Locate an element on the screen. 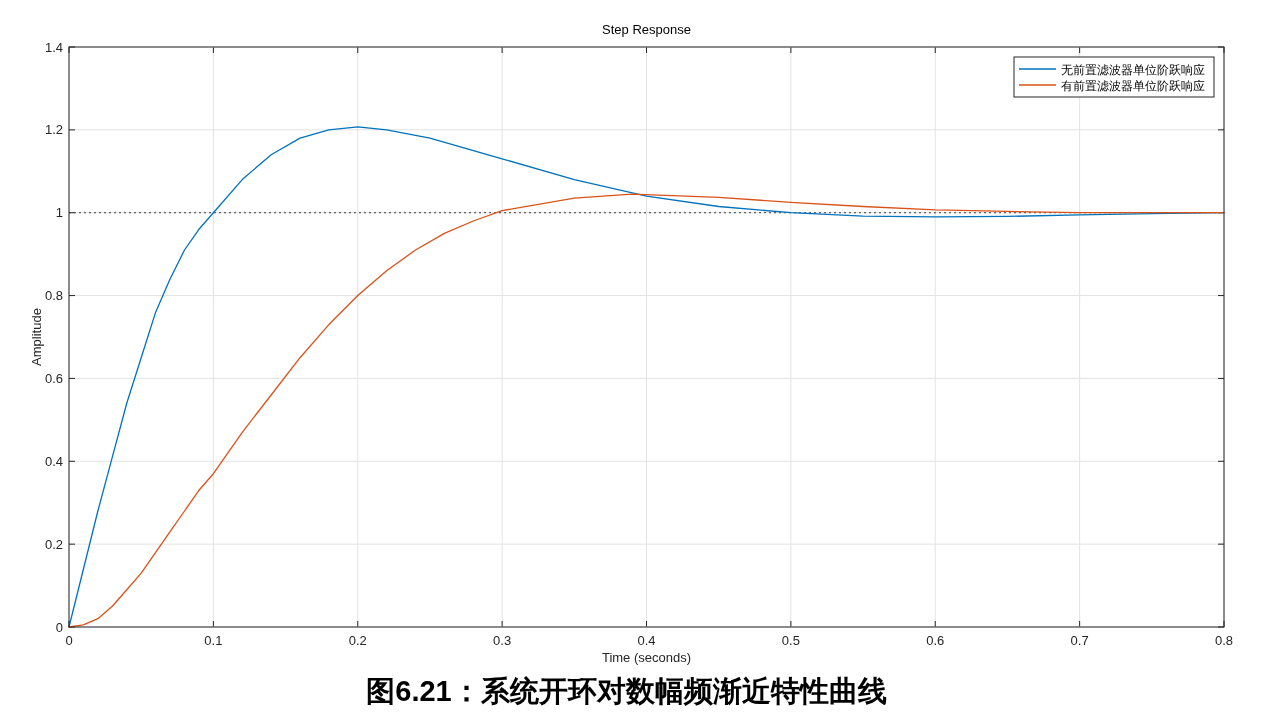 Image resolution: width=1285 pixels, height=715 pixels. y-tick-label: 0.4 is located at coordinates (53, 461).